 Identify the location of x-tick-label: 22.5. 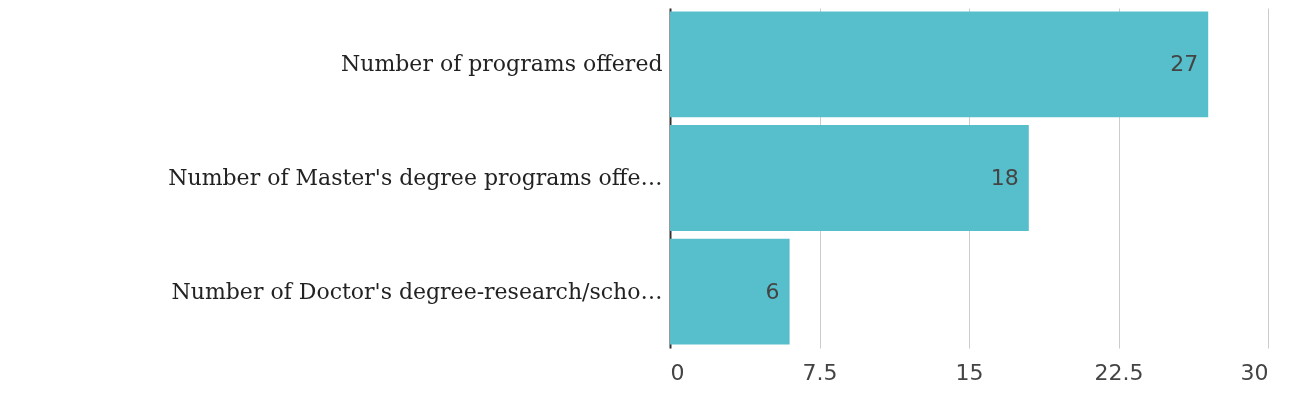
(1119, 372).